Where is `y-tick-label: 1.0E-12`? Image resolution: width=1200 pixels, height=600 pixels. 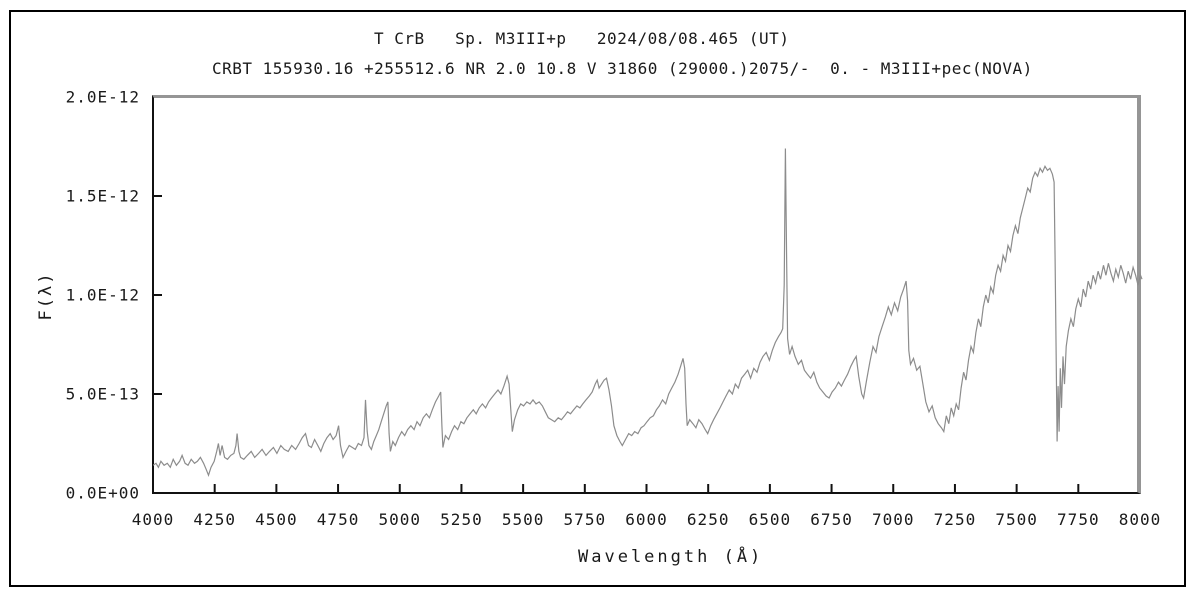 y-tick-label: 1.0E-12 is located at coordinates (102, 295).